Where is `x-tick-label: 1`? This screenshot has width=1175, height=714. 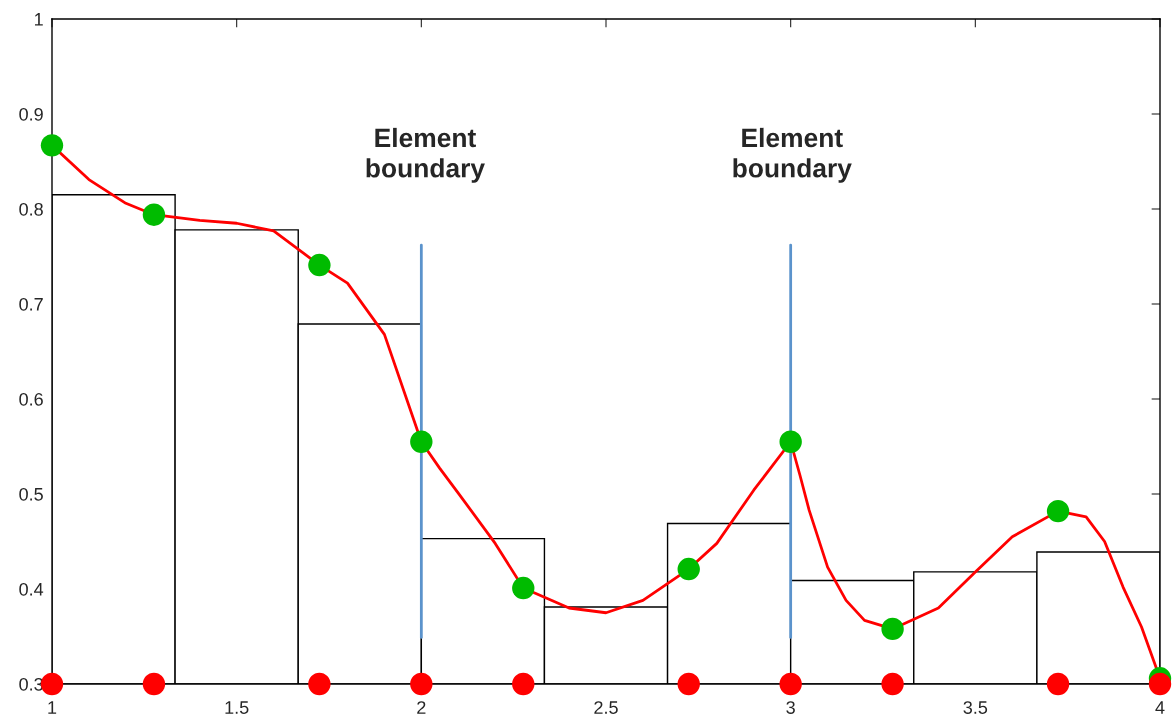 x-tick-label: 1 is located at coordinates (52, 707).